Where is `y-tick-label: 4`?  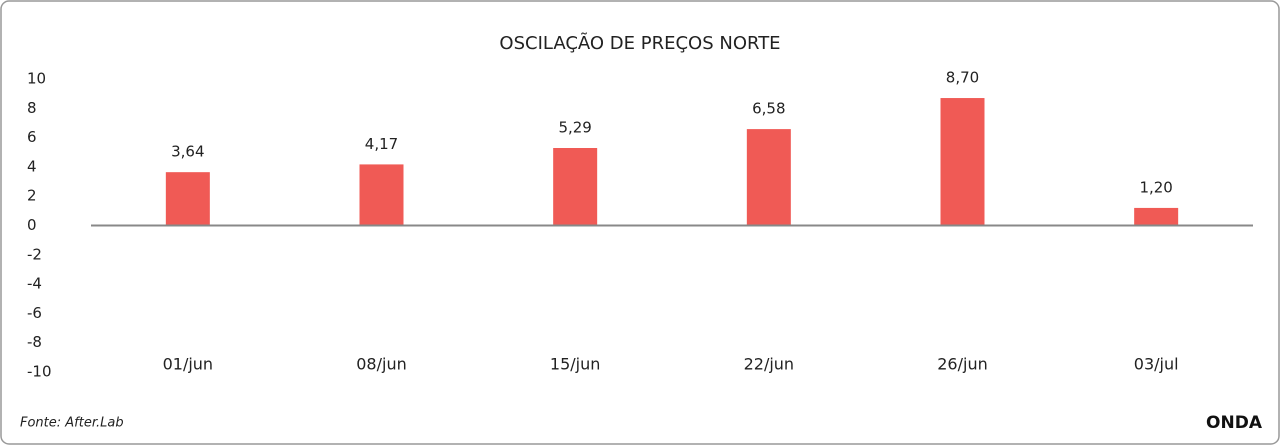 y-tick-label: 4 is located at coordinates (32, 166).